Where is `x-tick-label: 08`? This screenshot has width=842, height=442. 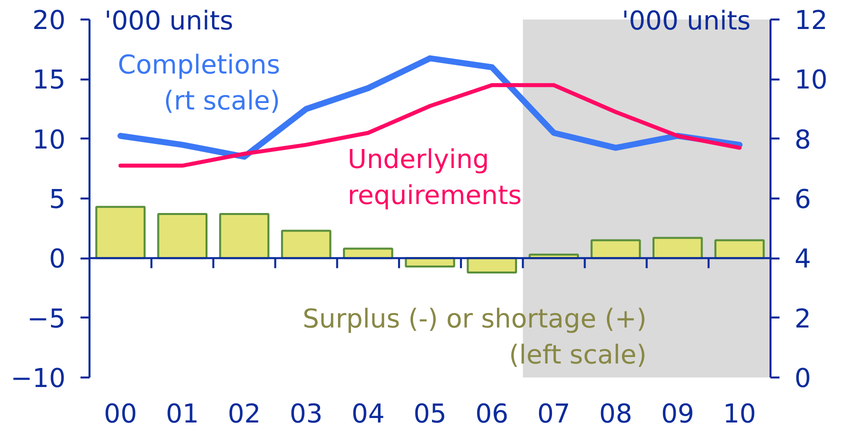
x-tick-label: 08 is located at coordinates (615, 415).